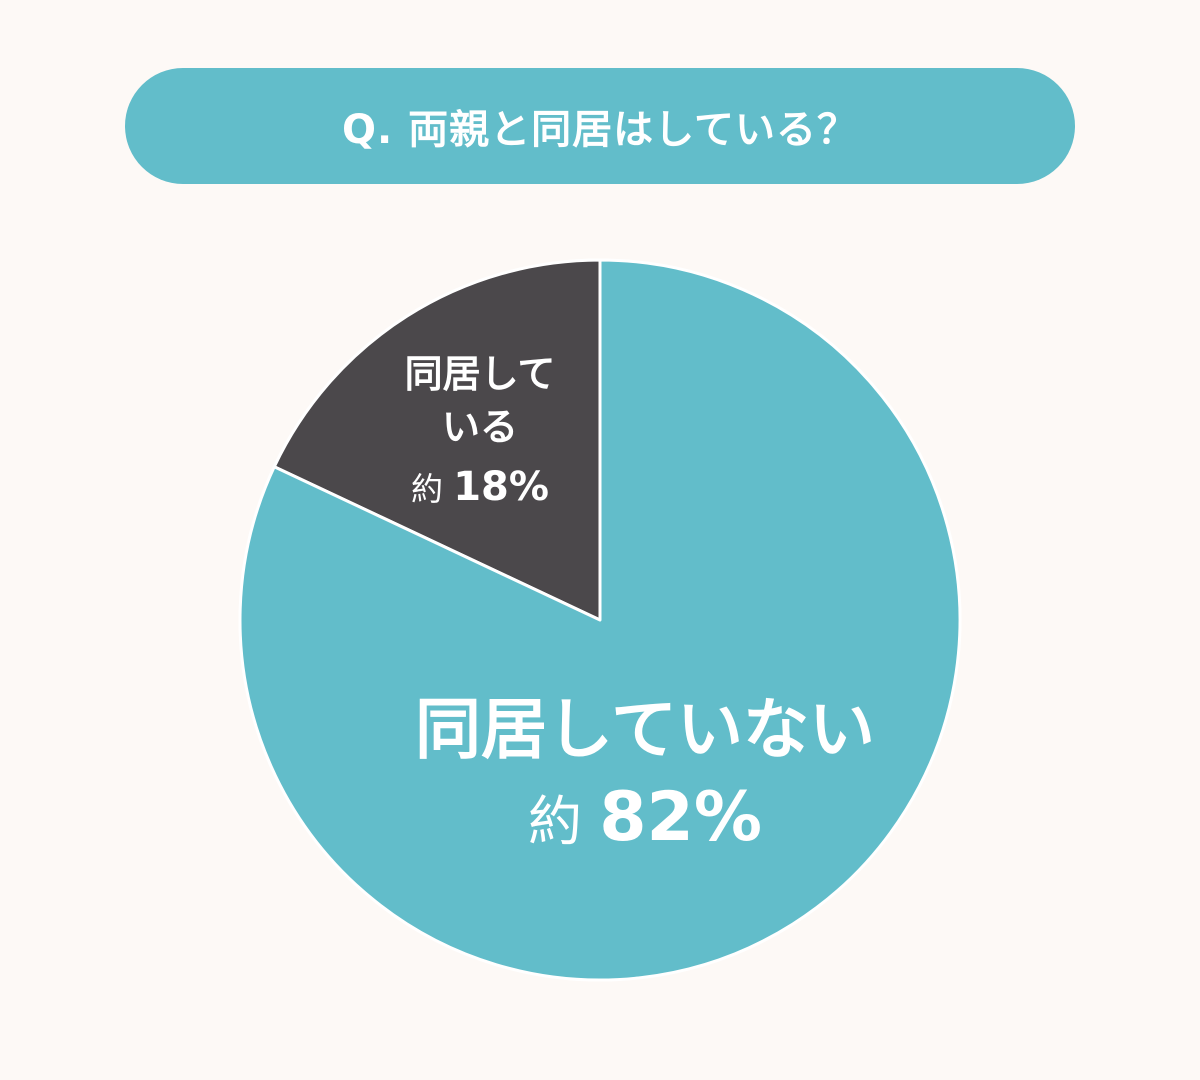 The image size is (1200, 1080). What do you see at coordinates (480, 427) in the screenshot?
I see `slice-label-0-line-1: いる` at bounding box center [480, 427].